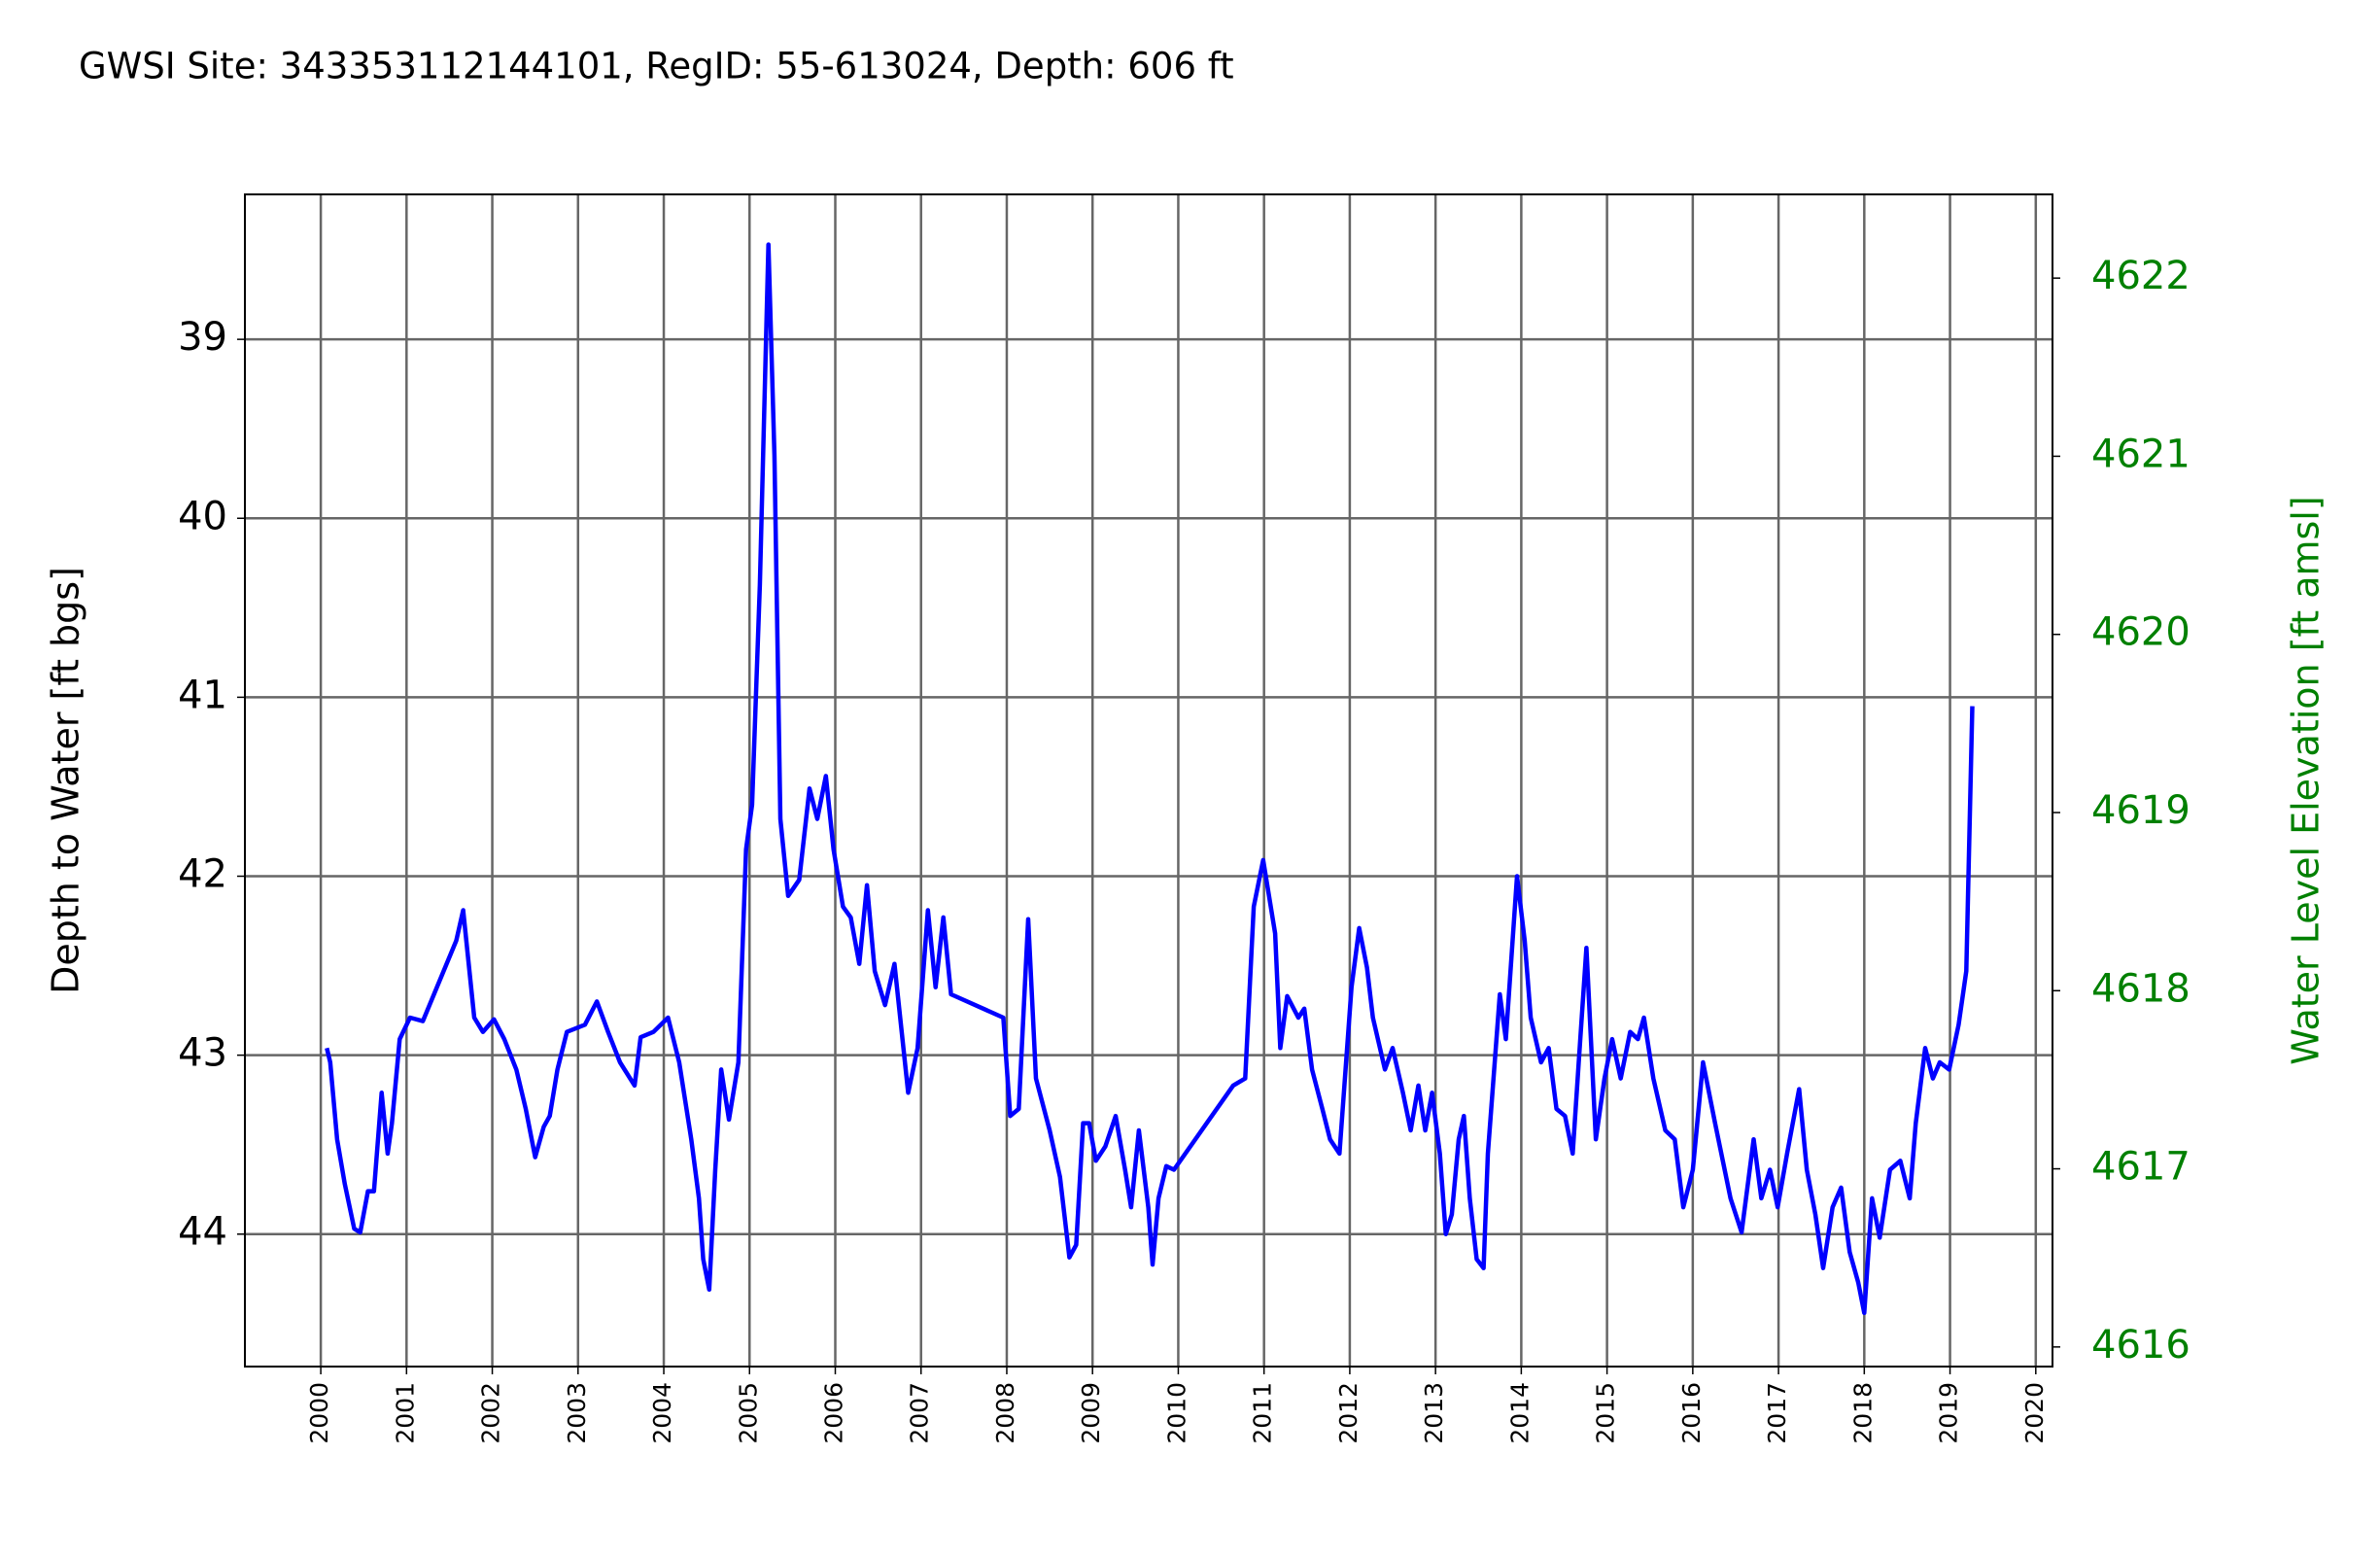  Describe the element at coordinates (2140, 988) in the screenshot. I see `y2-tick-label: 4618` at that location.